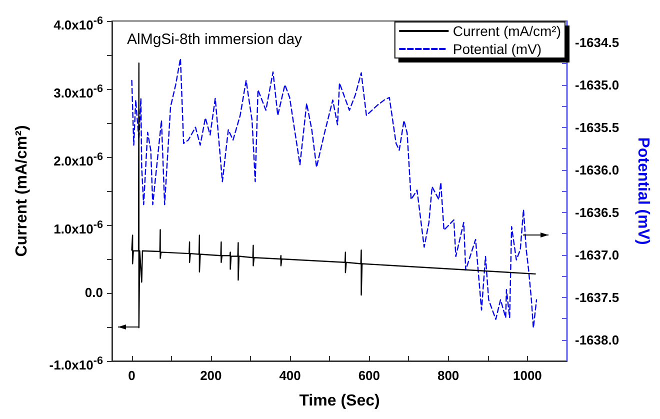 This screenshot has width=660, height=419. What do you see at coordinates (290, 375) in the screenshot?
I see `x-tick-label: 400` at bounding box center [290, 375].